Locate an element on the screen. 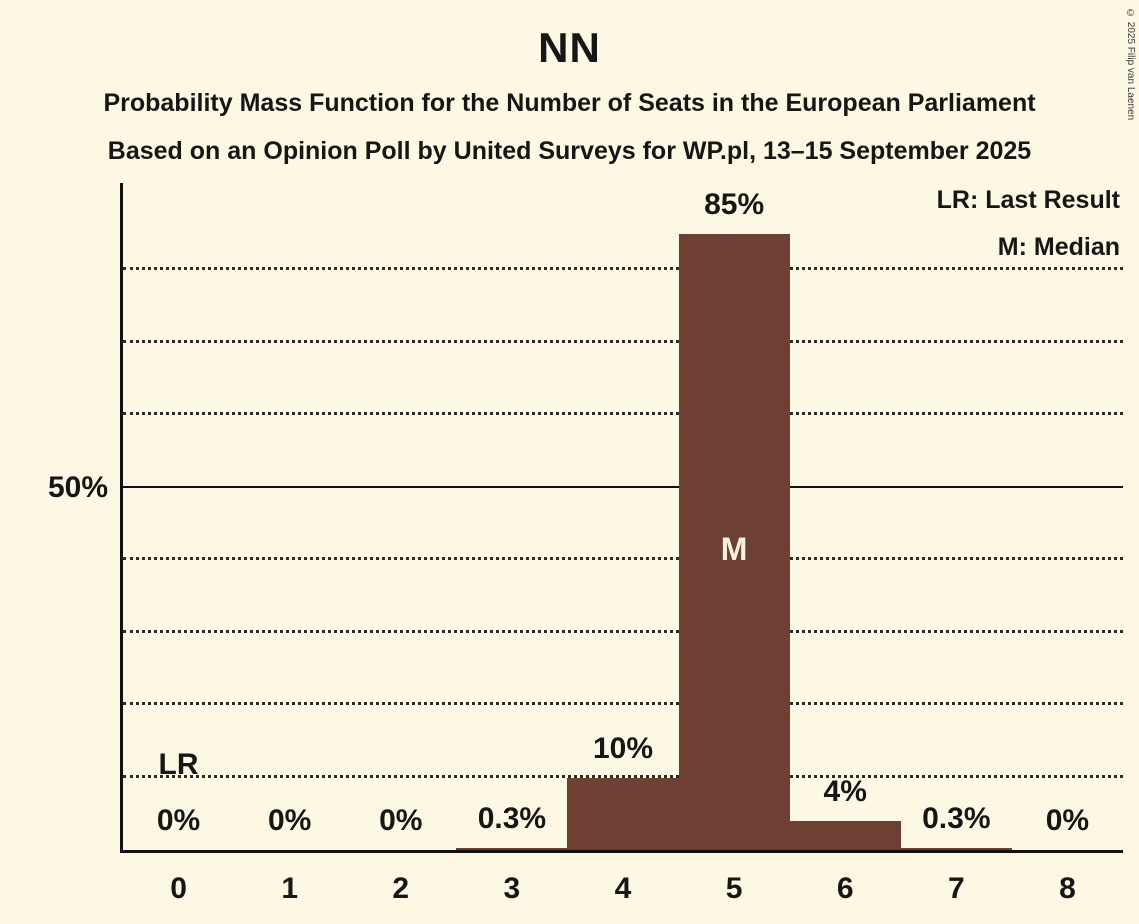  legend-median: M: Median is located at coordinates (1058, 247).